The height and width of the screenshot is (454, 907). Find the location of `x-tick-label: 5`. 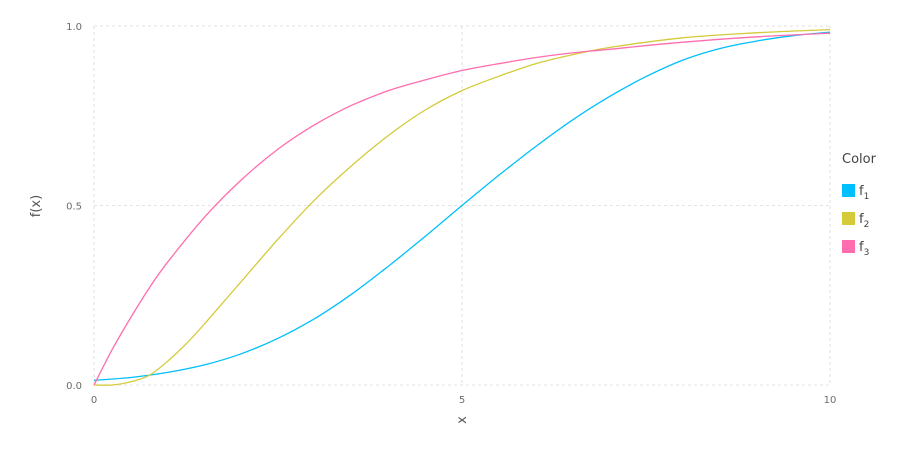

x-tick-label: 5 is located at coordinates (462, 400).